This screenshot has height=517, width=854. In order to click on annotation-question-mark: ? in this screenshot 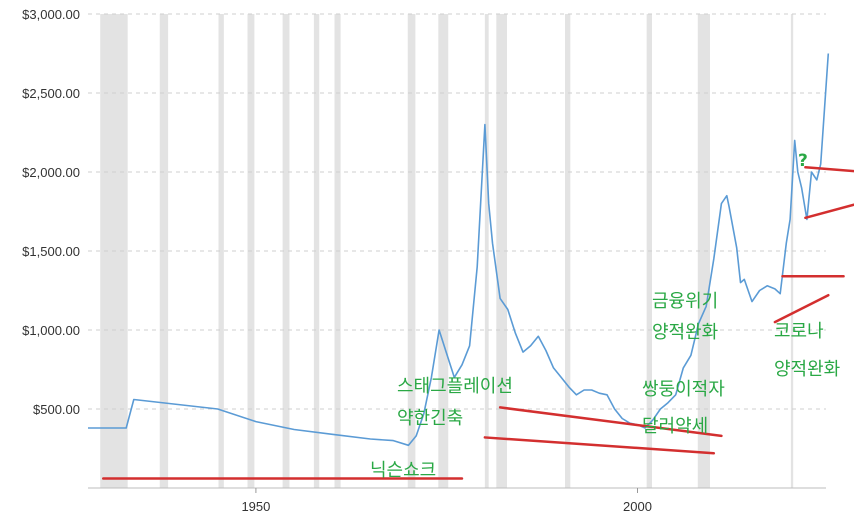, I will do `click(803, 161)`.